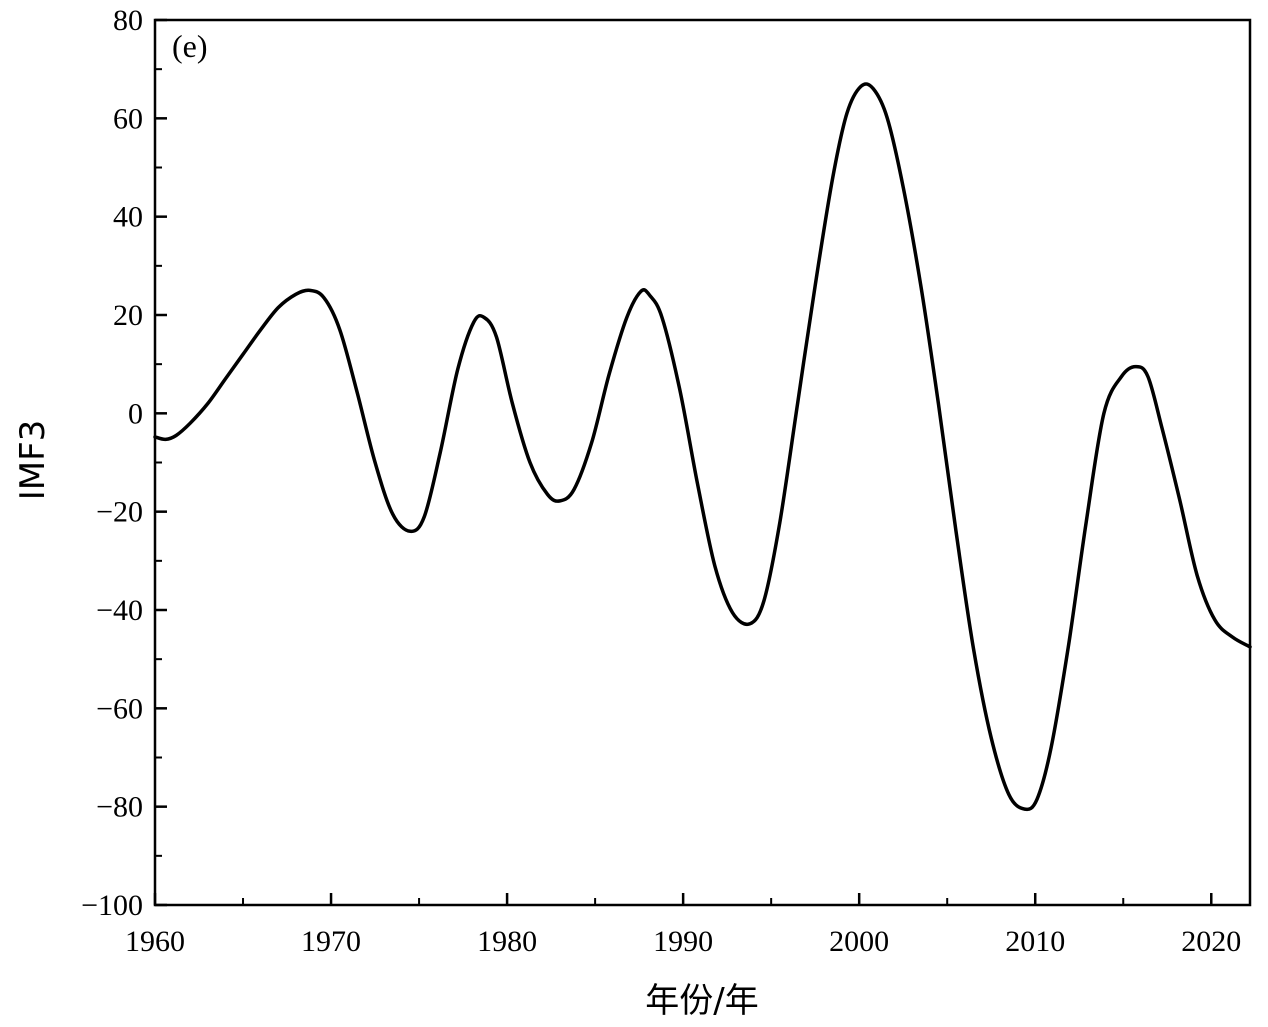  I want to click on x-tick-label: 1980, so click(507, 941).